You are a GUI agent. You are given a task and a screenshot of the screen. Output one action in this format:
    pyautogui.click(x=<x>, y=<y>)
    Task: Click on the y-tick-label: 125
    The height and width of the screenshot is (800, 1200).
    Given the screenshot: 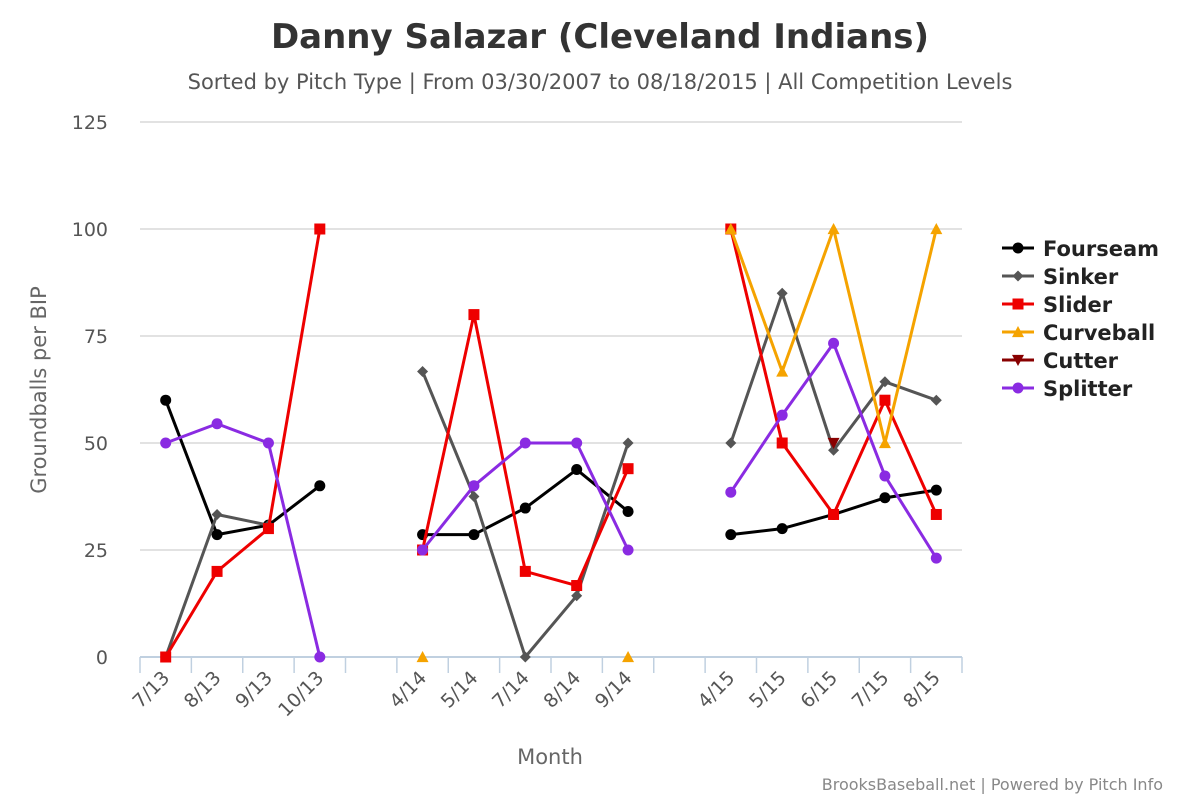 What is the action you would take?
    pyautogui.click(x=90, y=123)
    